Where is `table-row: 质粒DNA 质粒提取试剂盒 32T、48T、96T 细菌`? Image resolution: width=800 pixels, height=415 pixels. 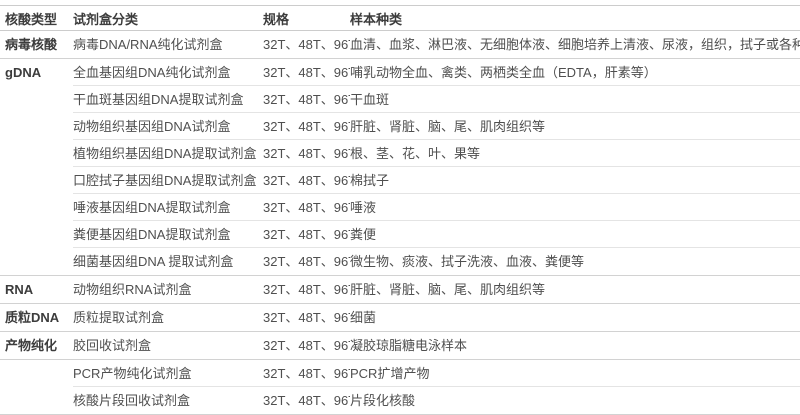
table-row: 质粒DNA 质粒提取试剂盒 32T、48T、96T 细菌 is located at coordinates (400, 318).